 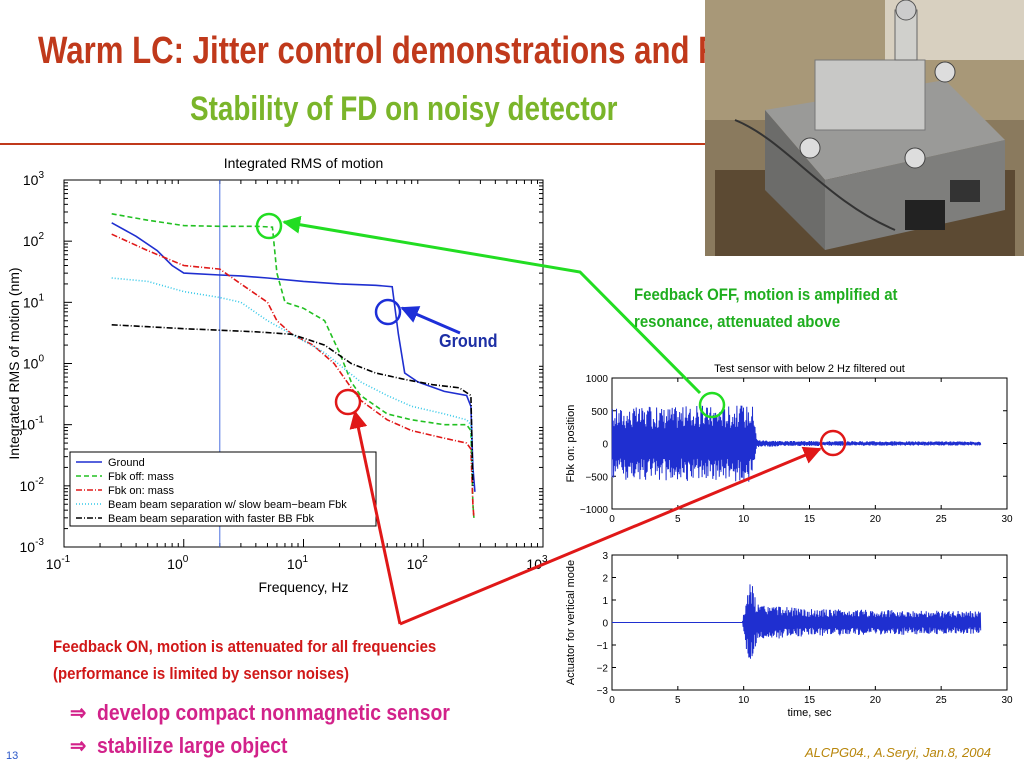 I want to click on title-divider, so click(x=512, y=144).